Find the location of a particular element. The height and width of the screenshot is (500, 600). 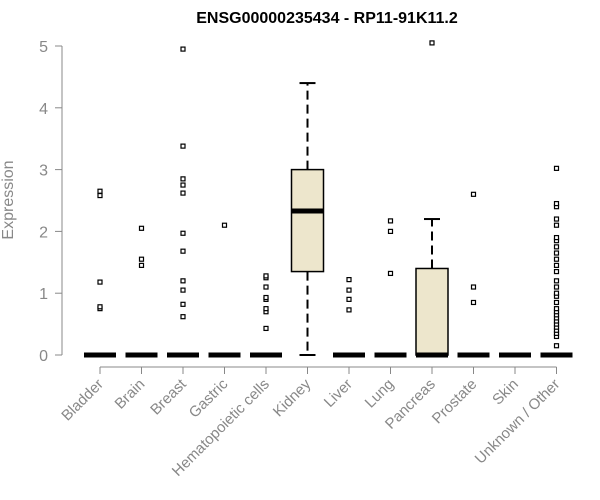

x-tick-label: Brain is located at coordinates (130, 394).